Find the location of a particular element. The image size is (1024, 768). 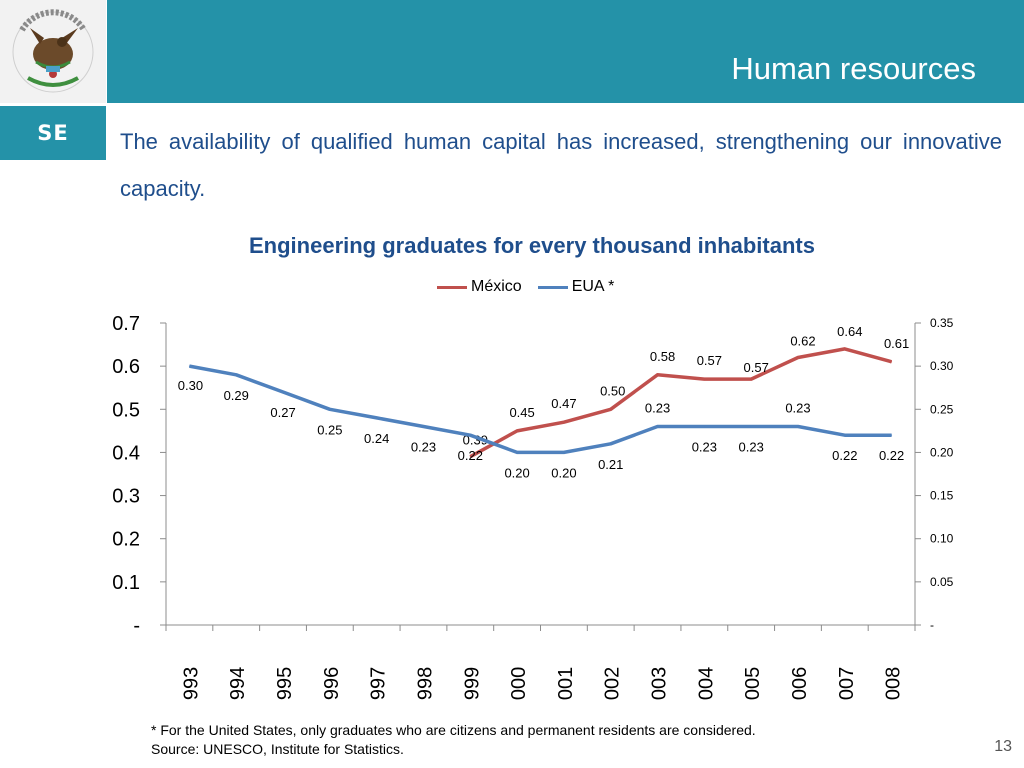

left-tick-label: 0.6 is located at coordinates (126, 367).